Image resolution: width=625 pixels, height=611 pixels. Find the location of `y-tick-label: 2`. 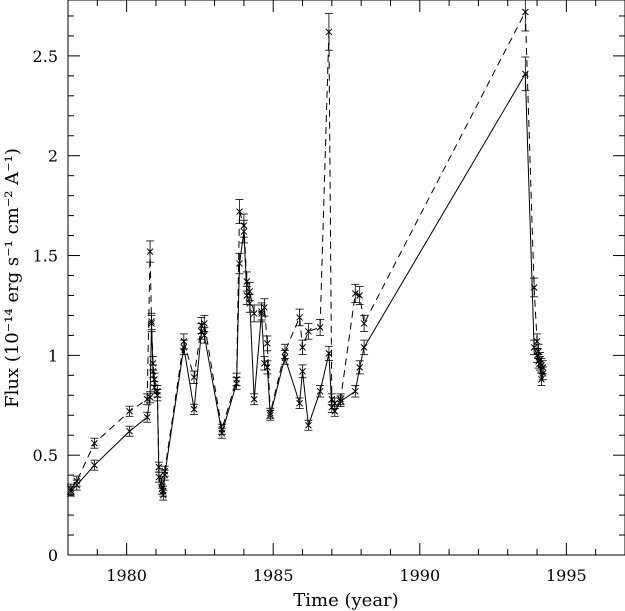

y-tick-label: 2 is located at coordinates (53, 156).